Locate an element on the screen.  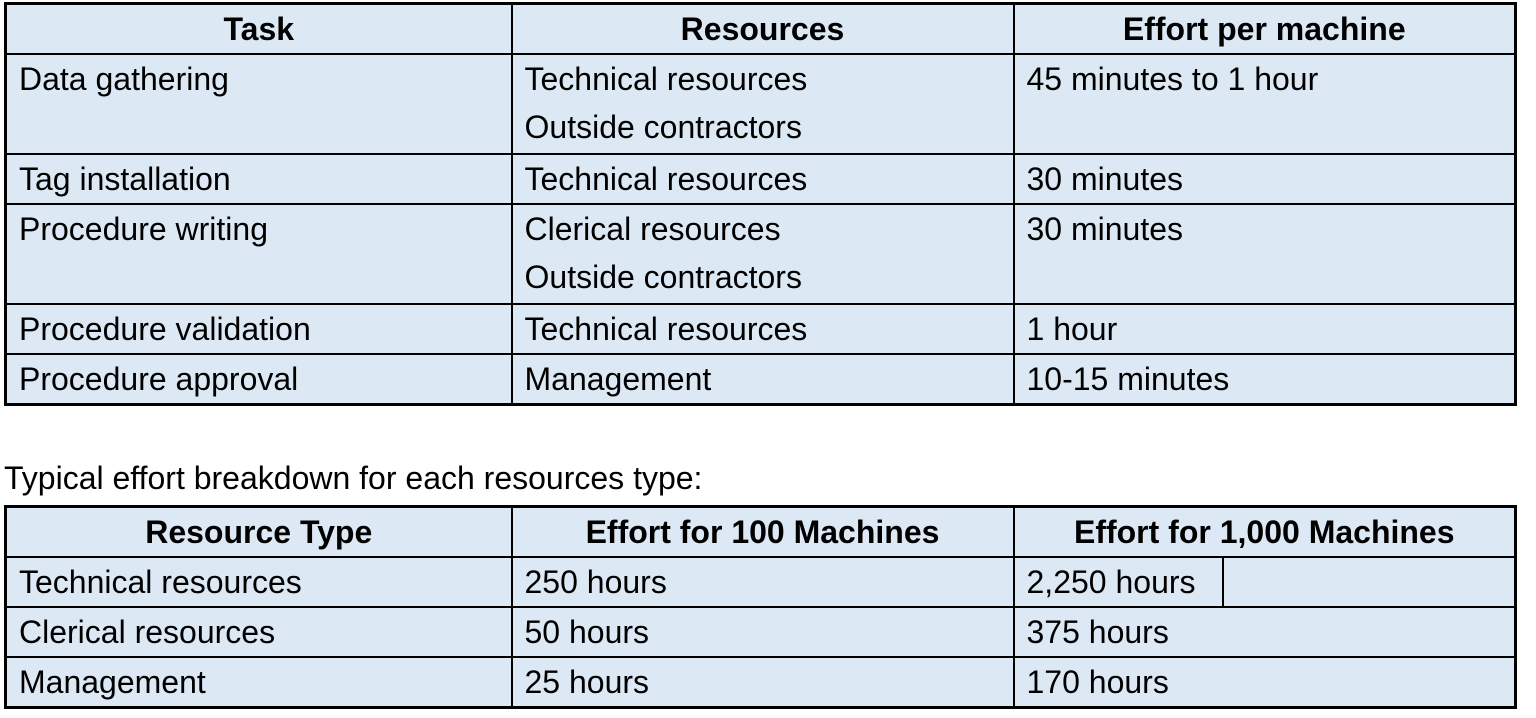
column-header-effort-per-machine: Effort per machine is located at coordinates (1264, 28).